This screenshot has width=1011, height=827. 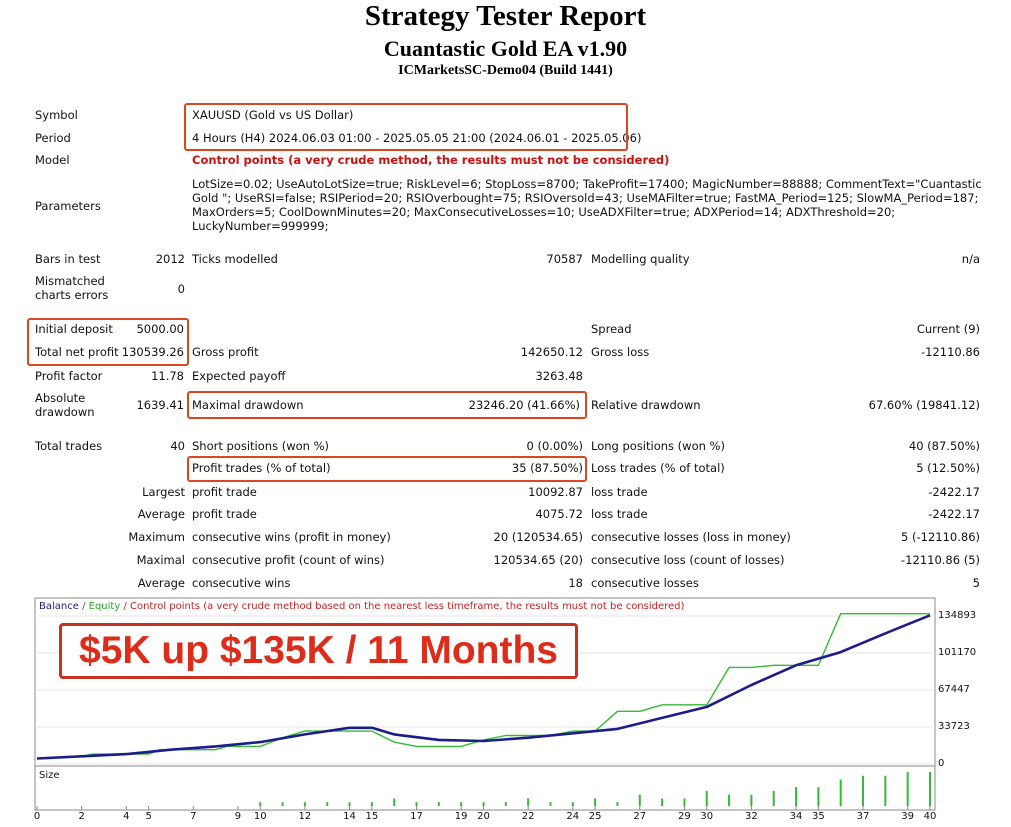 What do you see at coordinates (944, 446) in the screenshot?
I see `long-value: 40 (87.50%)` at bounding box center [944, 446].